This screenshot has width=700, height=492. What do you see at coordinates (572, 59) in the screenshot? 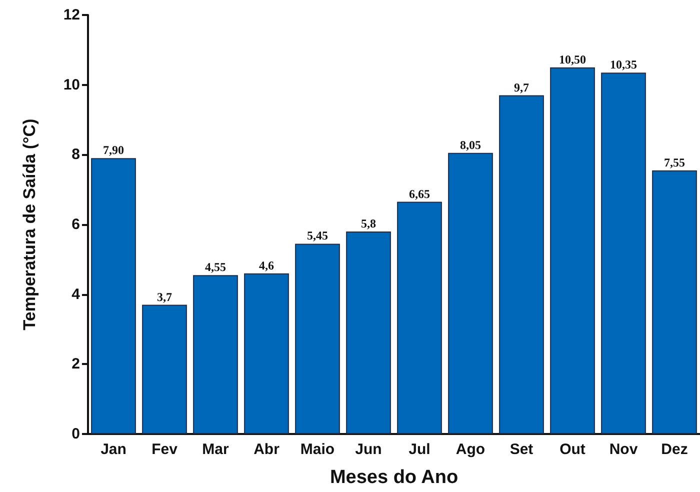
I see `data-label: 10,50` at bounding box center [572, 59].